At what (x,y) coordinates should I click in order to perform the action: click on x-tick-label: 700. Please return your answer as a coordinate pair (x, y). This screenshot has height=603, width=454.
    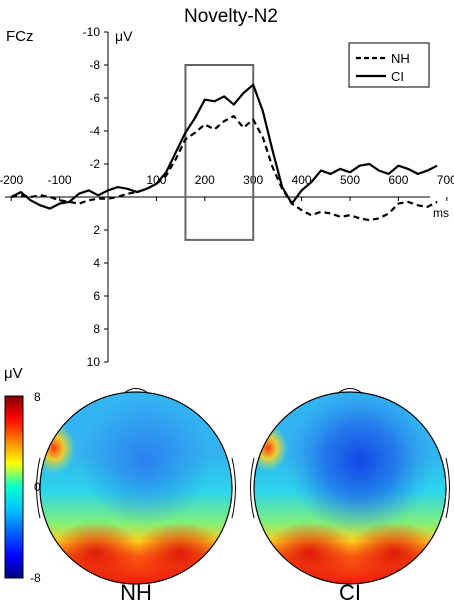
    Looking at the image, I should click on (445, 180).